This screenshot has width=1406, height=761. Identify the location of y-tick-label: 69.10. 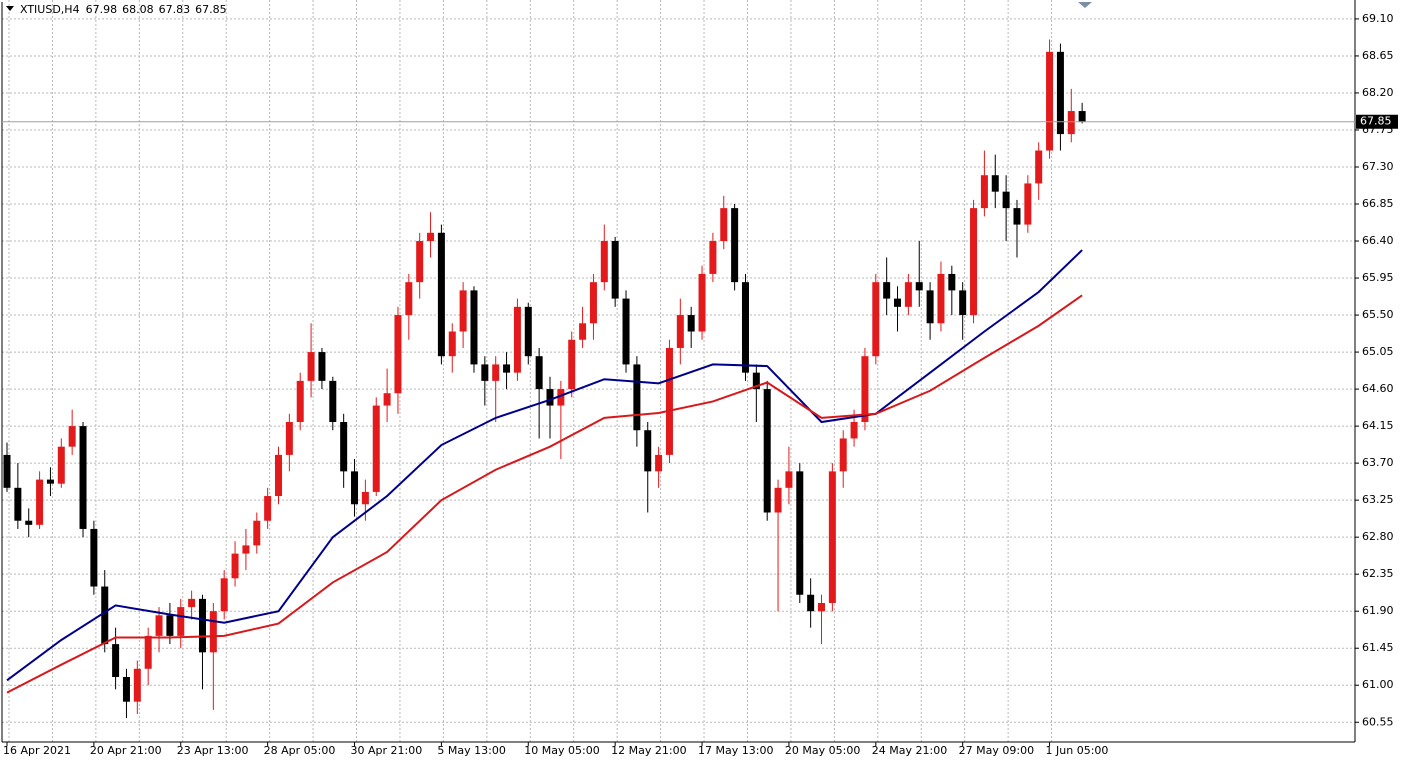
(1378, 18).